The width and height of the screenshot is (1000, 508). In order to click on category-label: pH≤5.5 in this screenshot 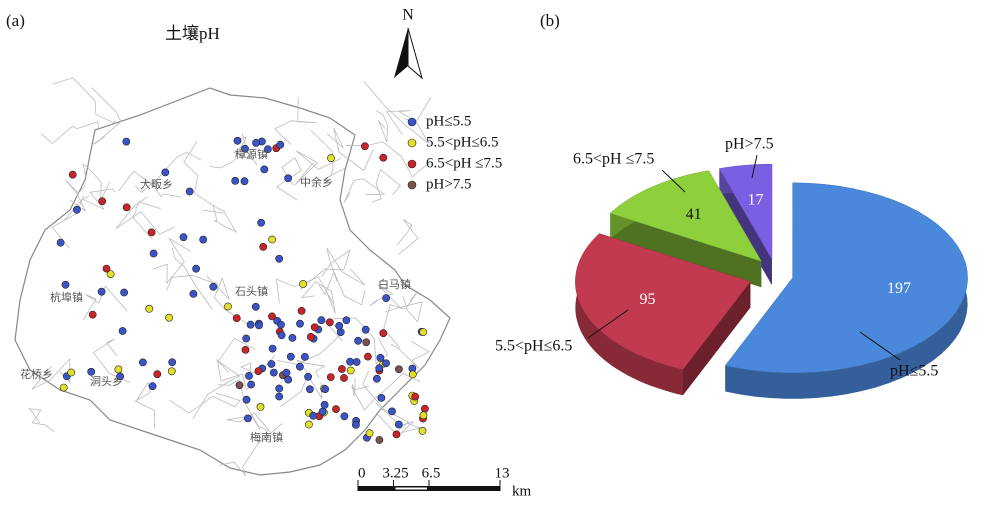, I will do `click(914, 371)`.